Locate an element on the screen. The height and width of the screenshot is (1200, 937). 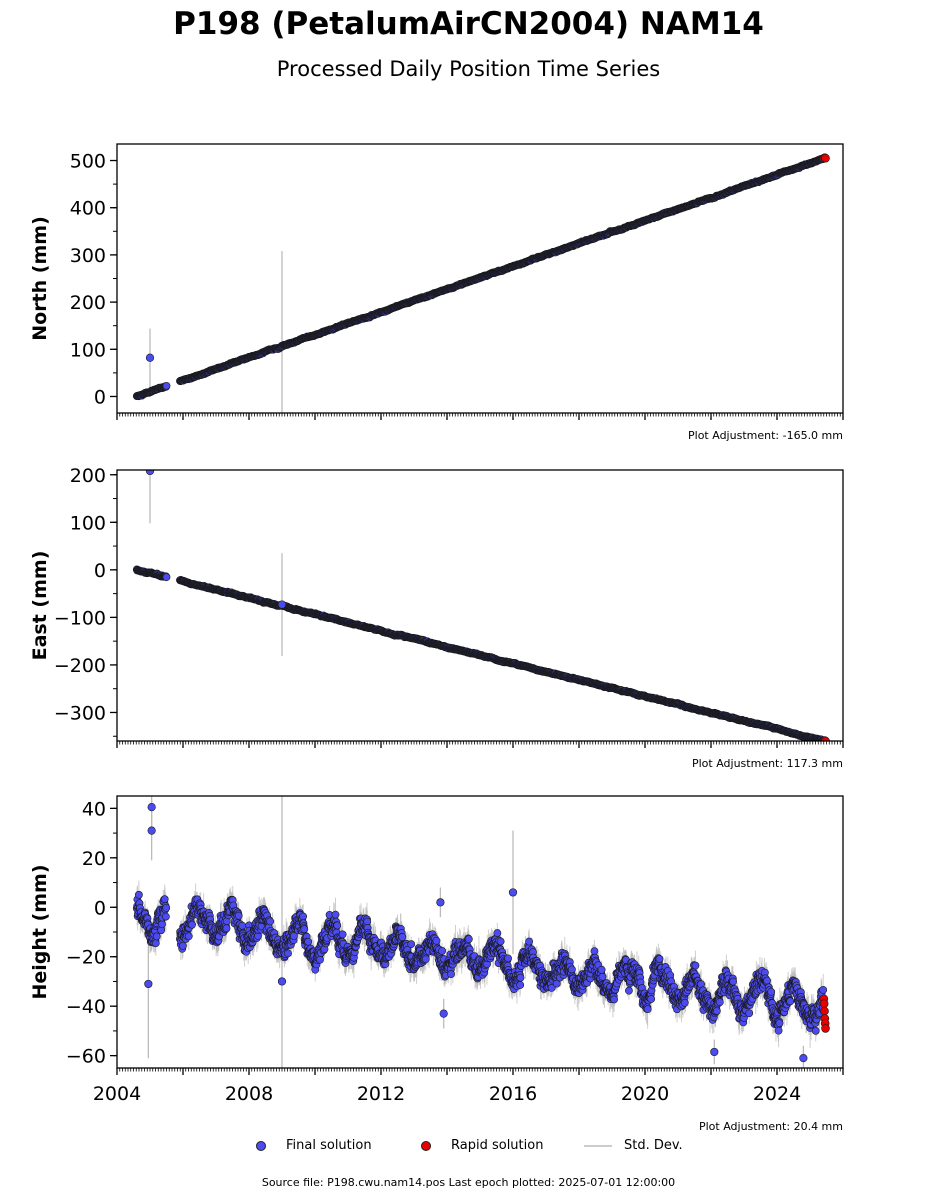
y-tick-label: 300 is located at coordinates (88, 256).